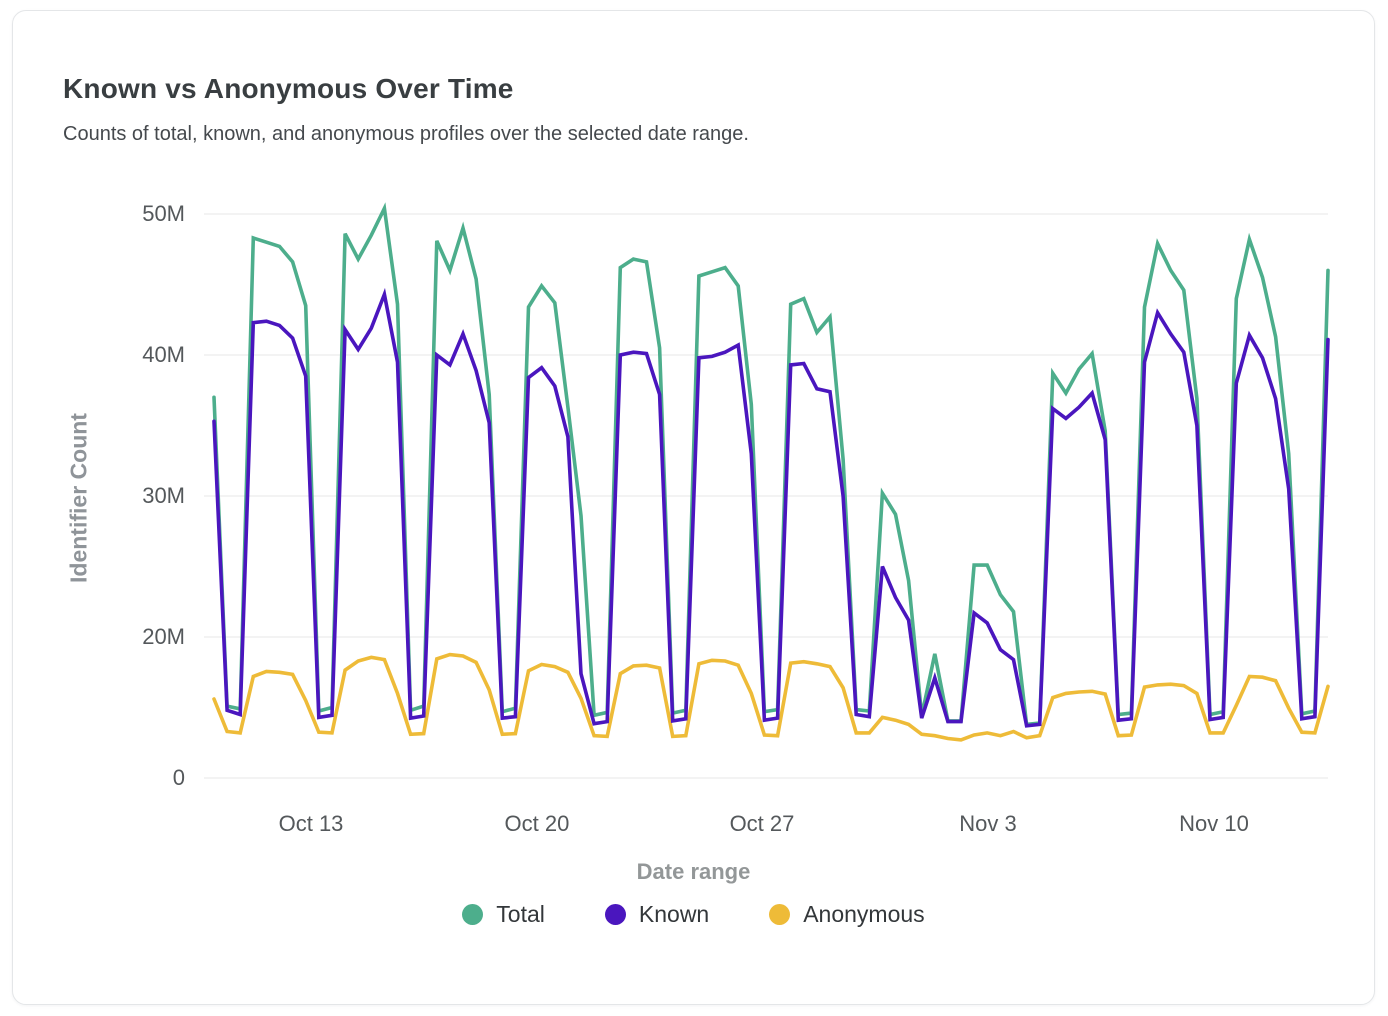  I want to click on legend-dot-known, so click(615, 914).